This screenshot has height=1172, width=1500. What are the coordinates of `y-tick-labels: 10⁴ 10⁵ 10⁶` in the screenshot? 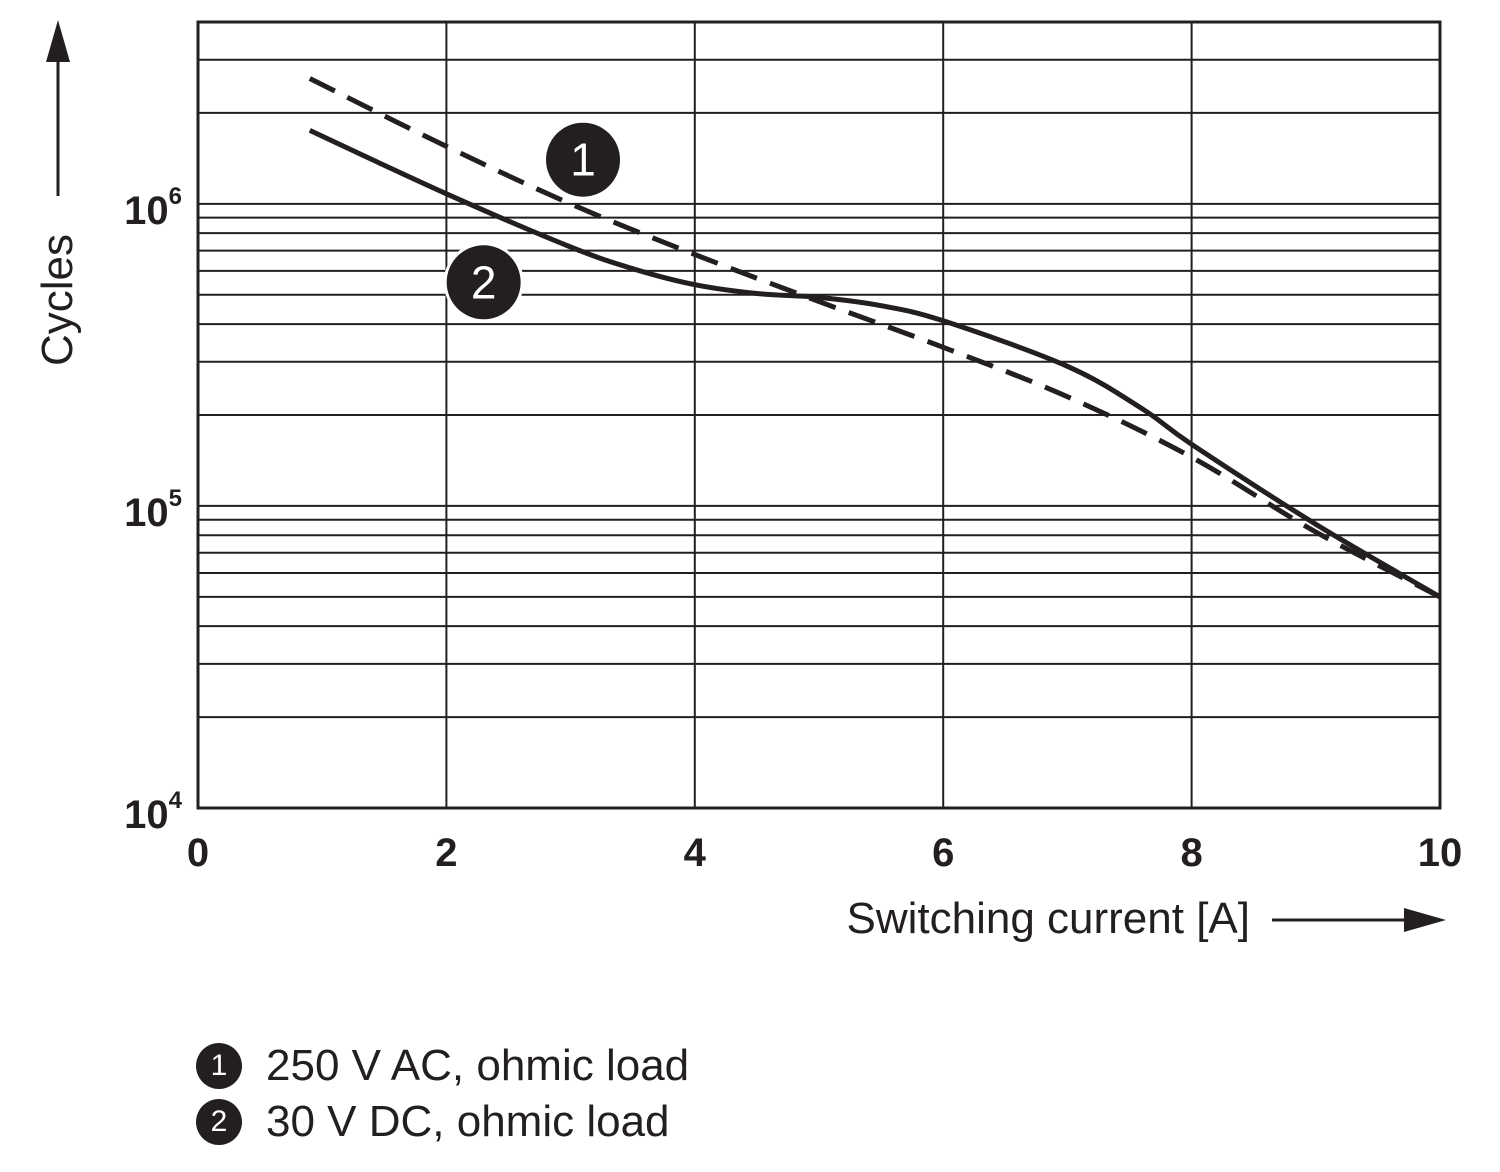 It's located at (153, 510).